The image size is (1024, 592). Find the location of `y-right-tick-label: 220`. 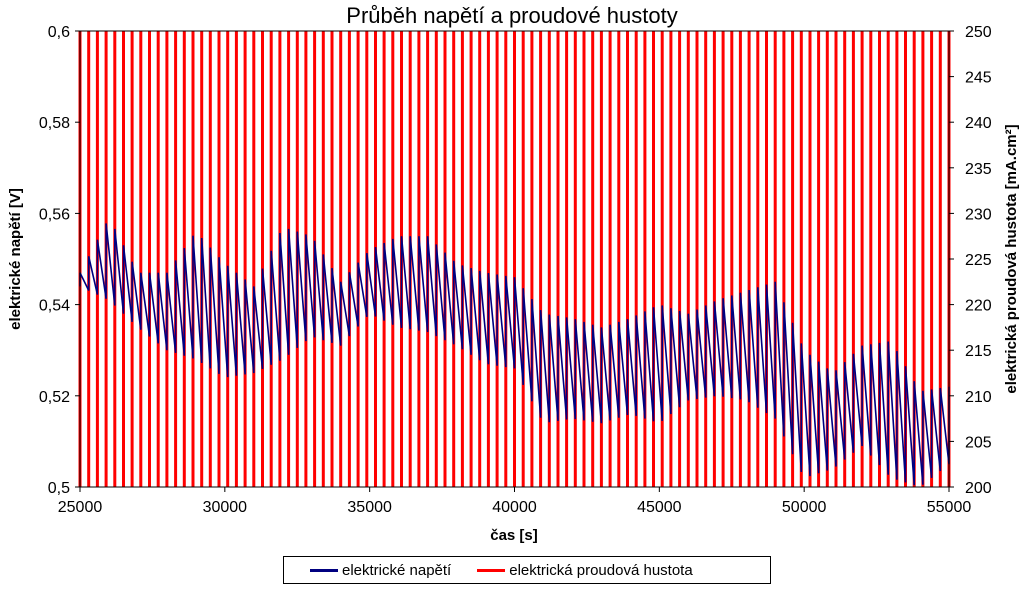

y-right-tick-label: 220 is located at coordinates (978, 306).